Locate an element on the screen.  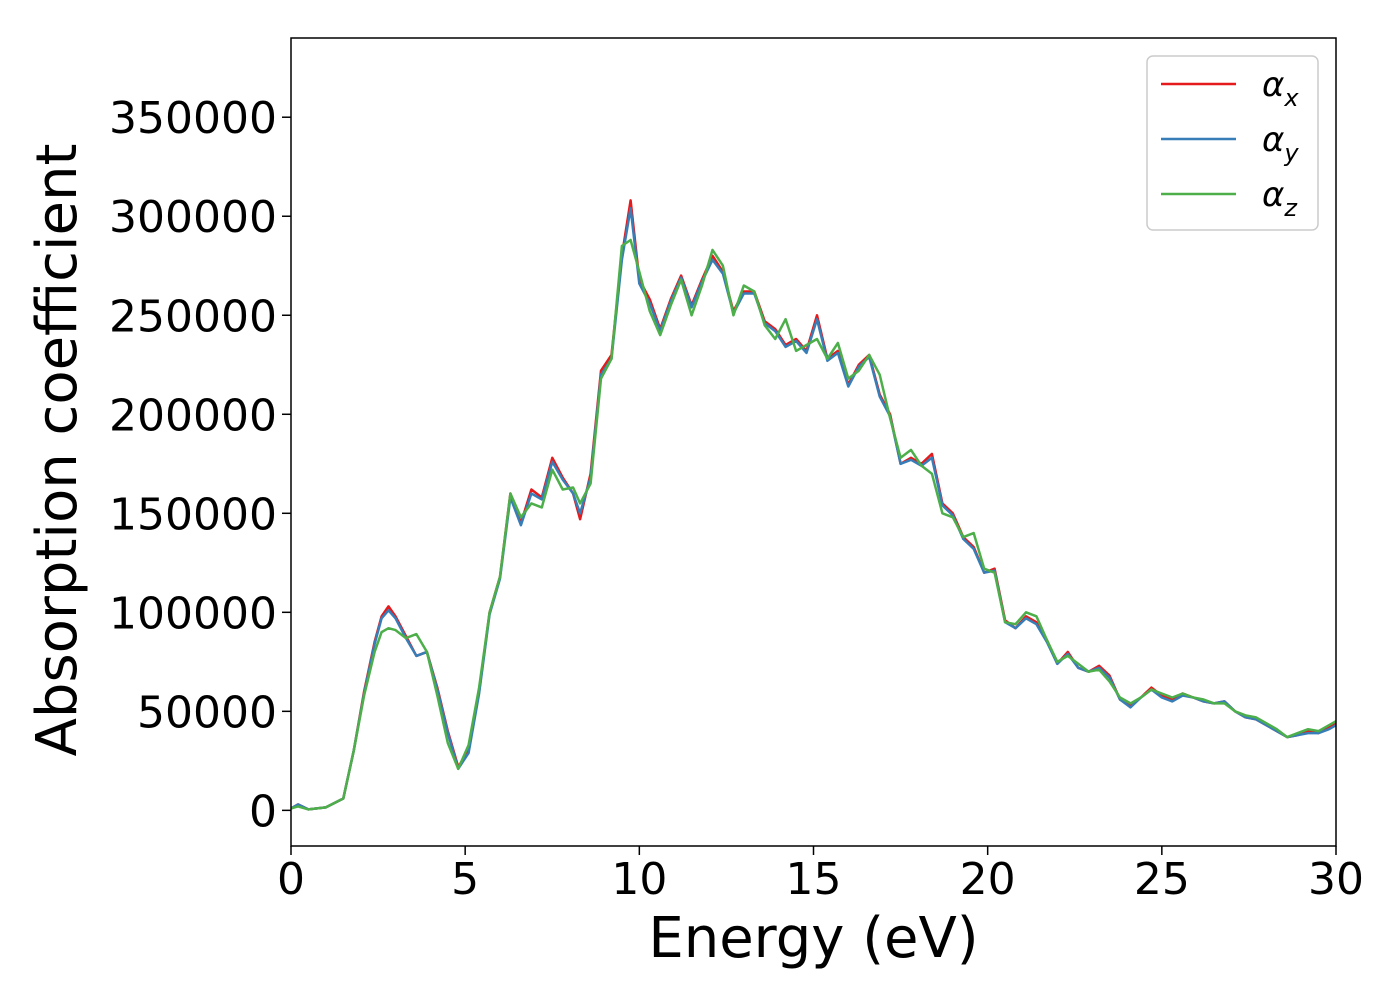
x-tick-label: 20 is located at coordinates (988, 879).